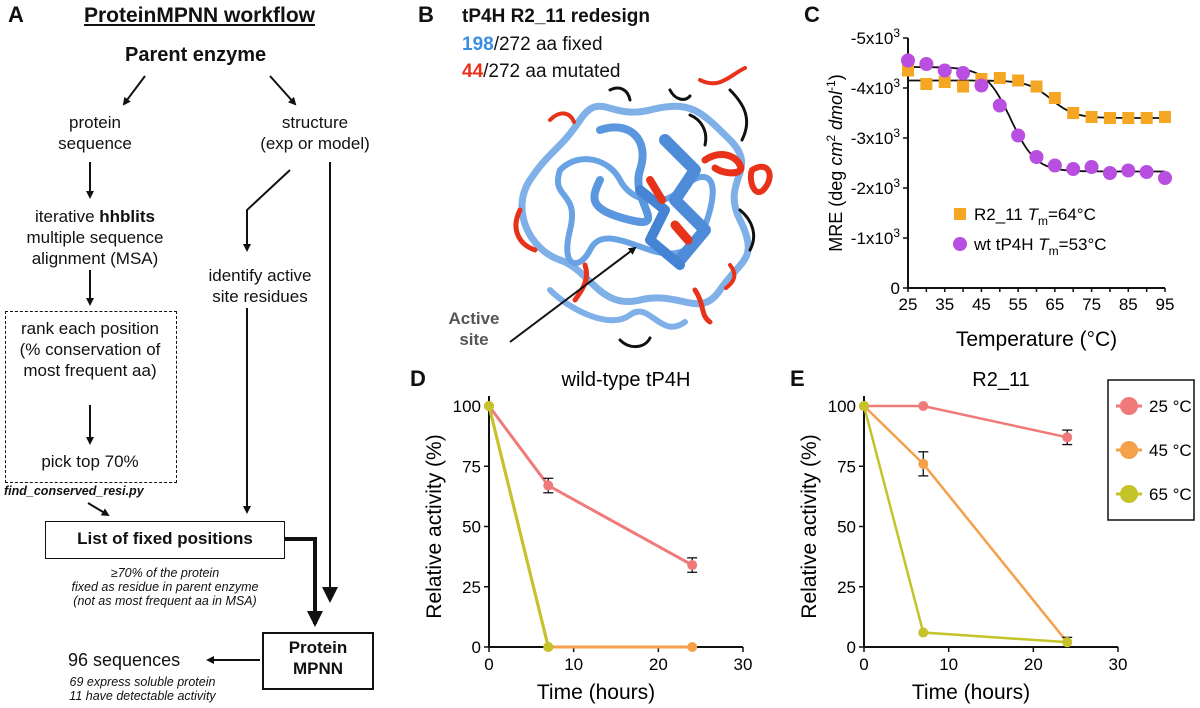 The image size is (1200, 708). Describe the element at coordinates (16, 14) in the screenshot. I see `panel-a-letter: A` at that location.